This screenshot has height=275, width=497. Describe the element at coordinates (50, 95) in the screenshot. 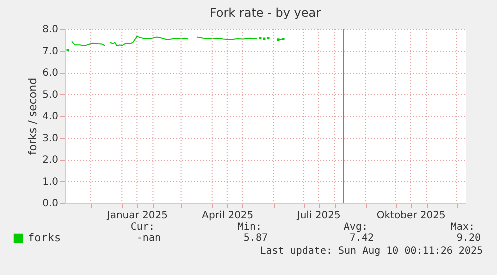

I see `y-tick-label: 5.0` at that location.